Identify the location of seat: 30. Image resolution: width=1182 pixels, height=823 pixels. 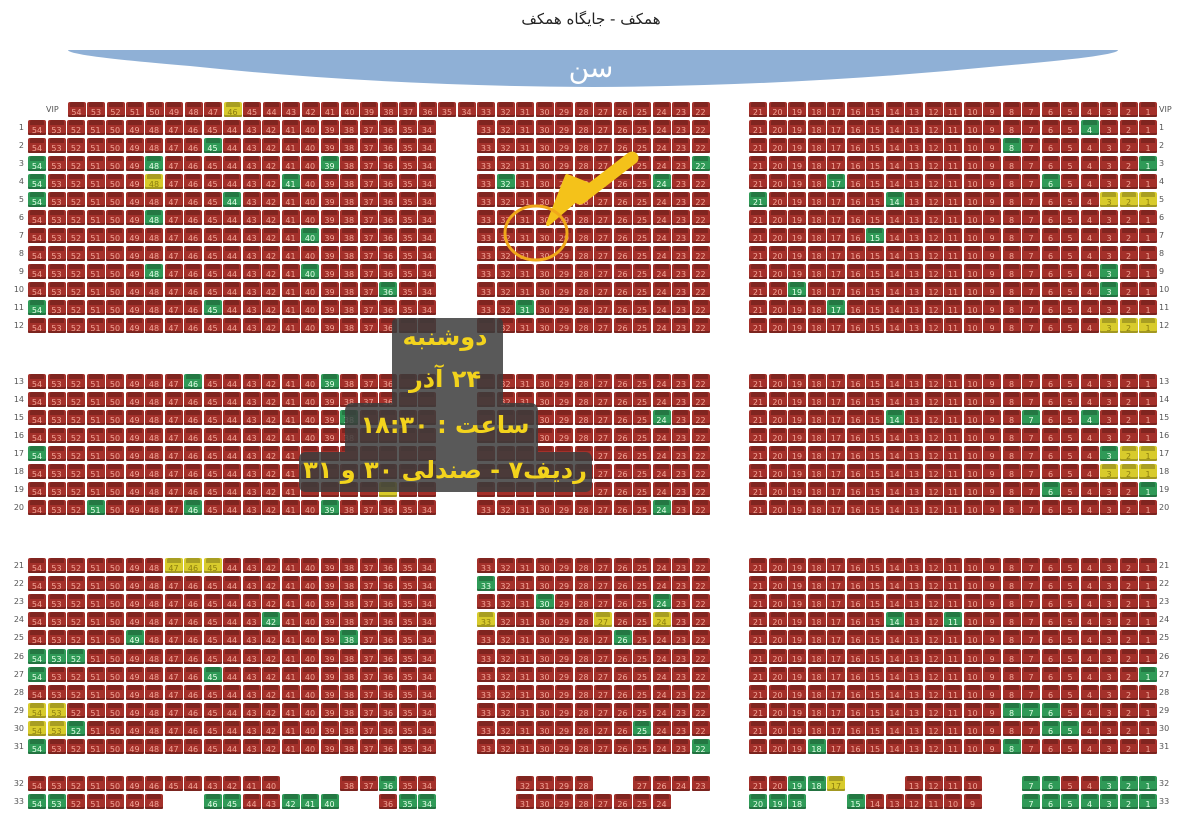
(544, 127).